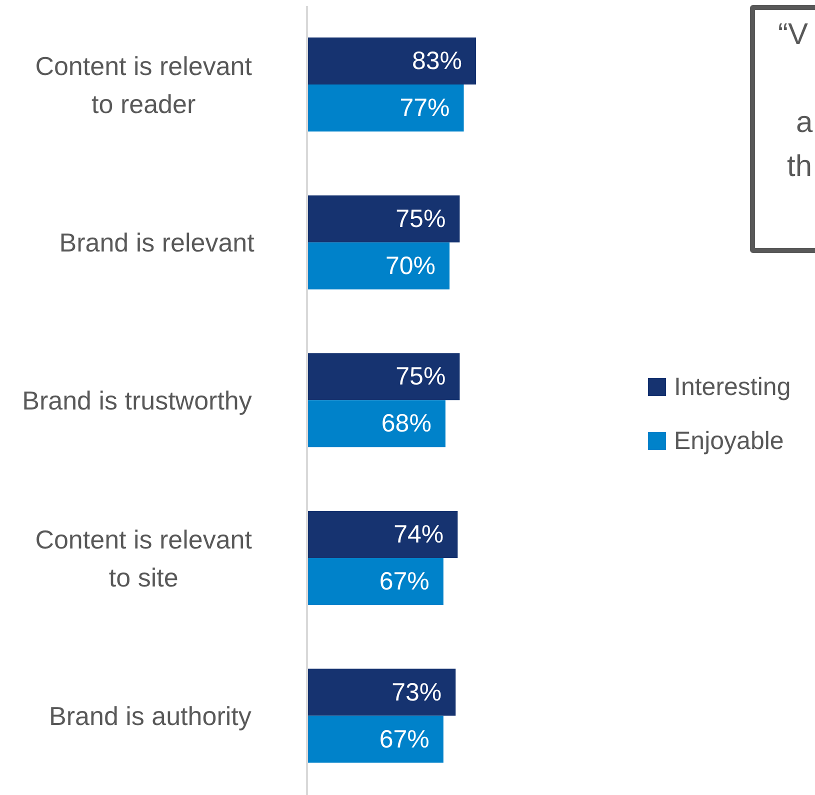 The height and width of the screenshot is (795, 815). Describe the element at coordinates (137, 401) in the screenshot. I see `y-tick-label: Brand is trustworthy` at that location.